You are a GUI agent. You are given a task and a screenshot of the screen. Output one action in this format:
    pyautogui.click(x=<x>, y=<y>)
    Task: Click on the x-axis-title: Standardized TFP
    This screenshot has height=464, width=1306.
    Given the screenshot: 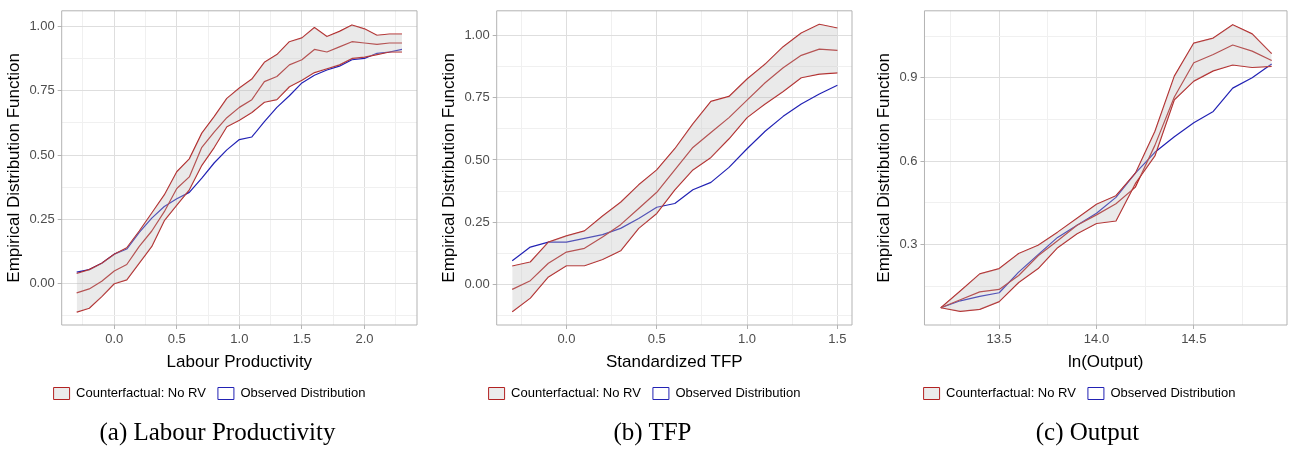 What is the action you would take?
    pyautogui.click(x=674, y=362)
    